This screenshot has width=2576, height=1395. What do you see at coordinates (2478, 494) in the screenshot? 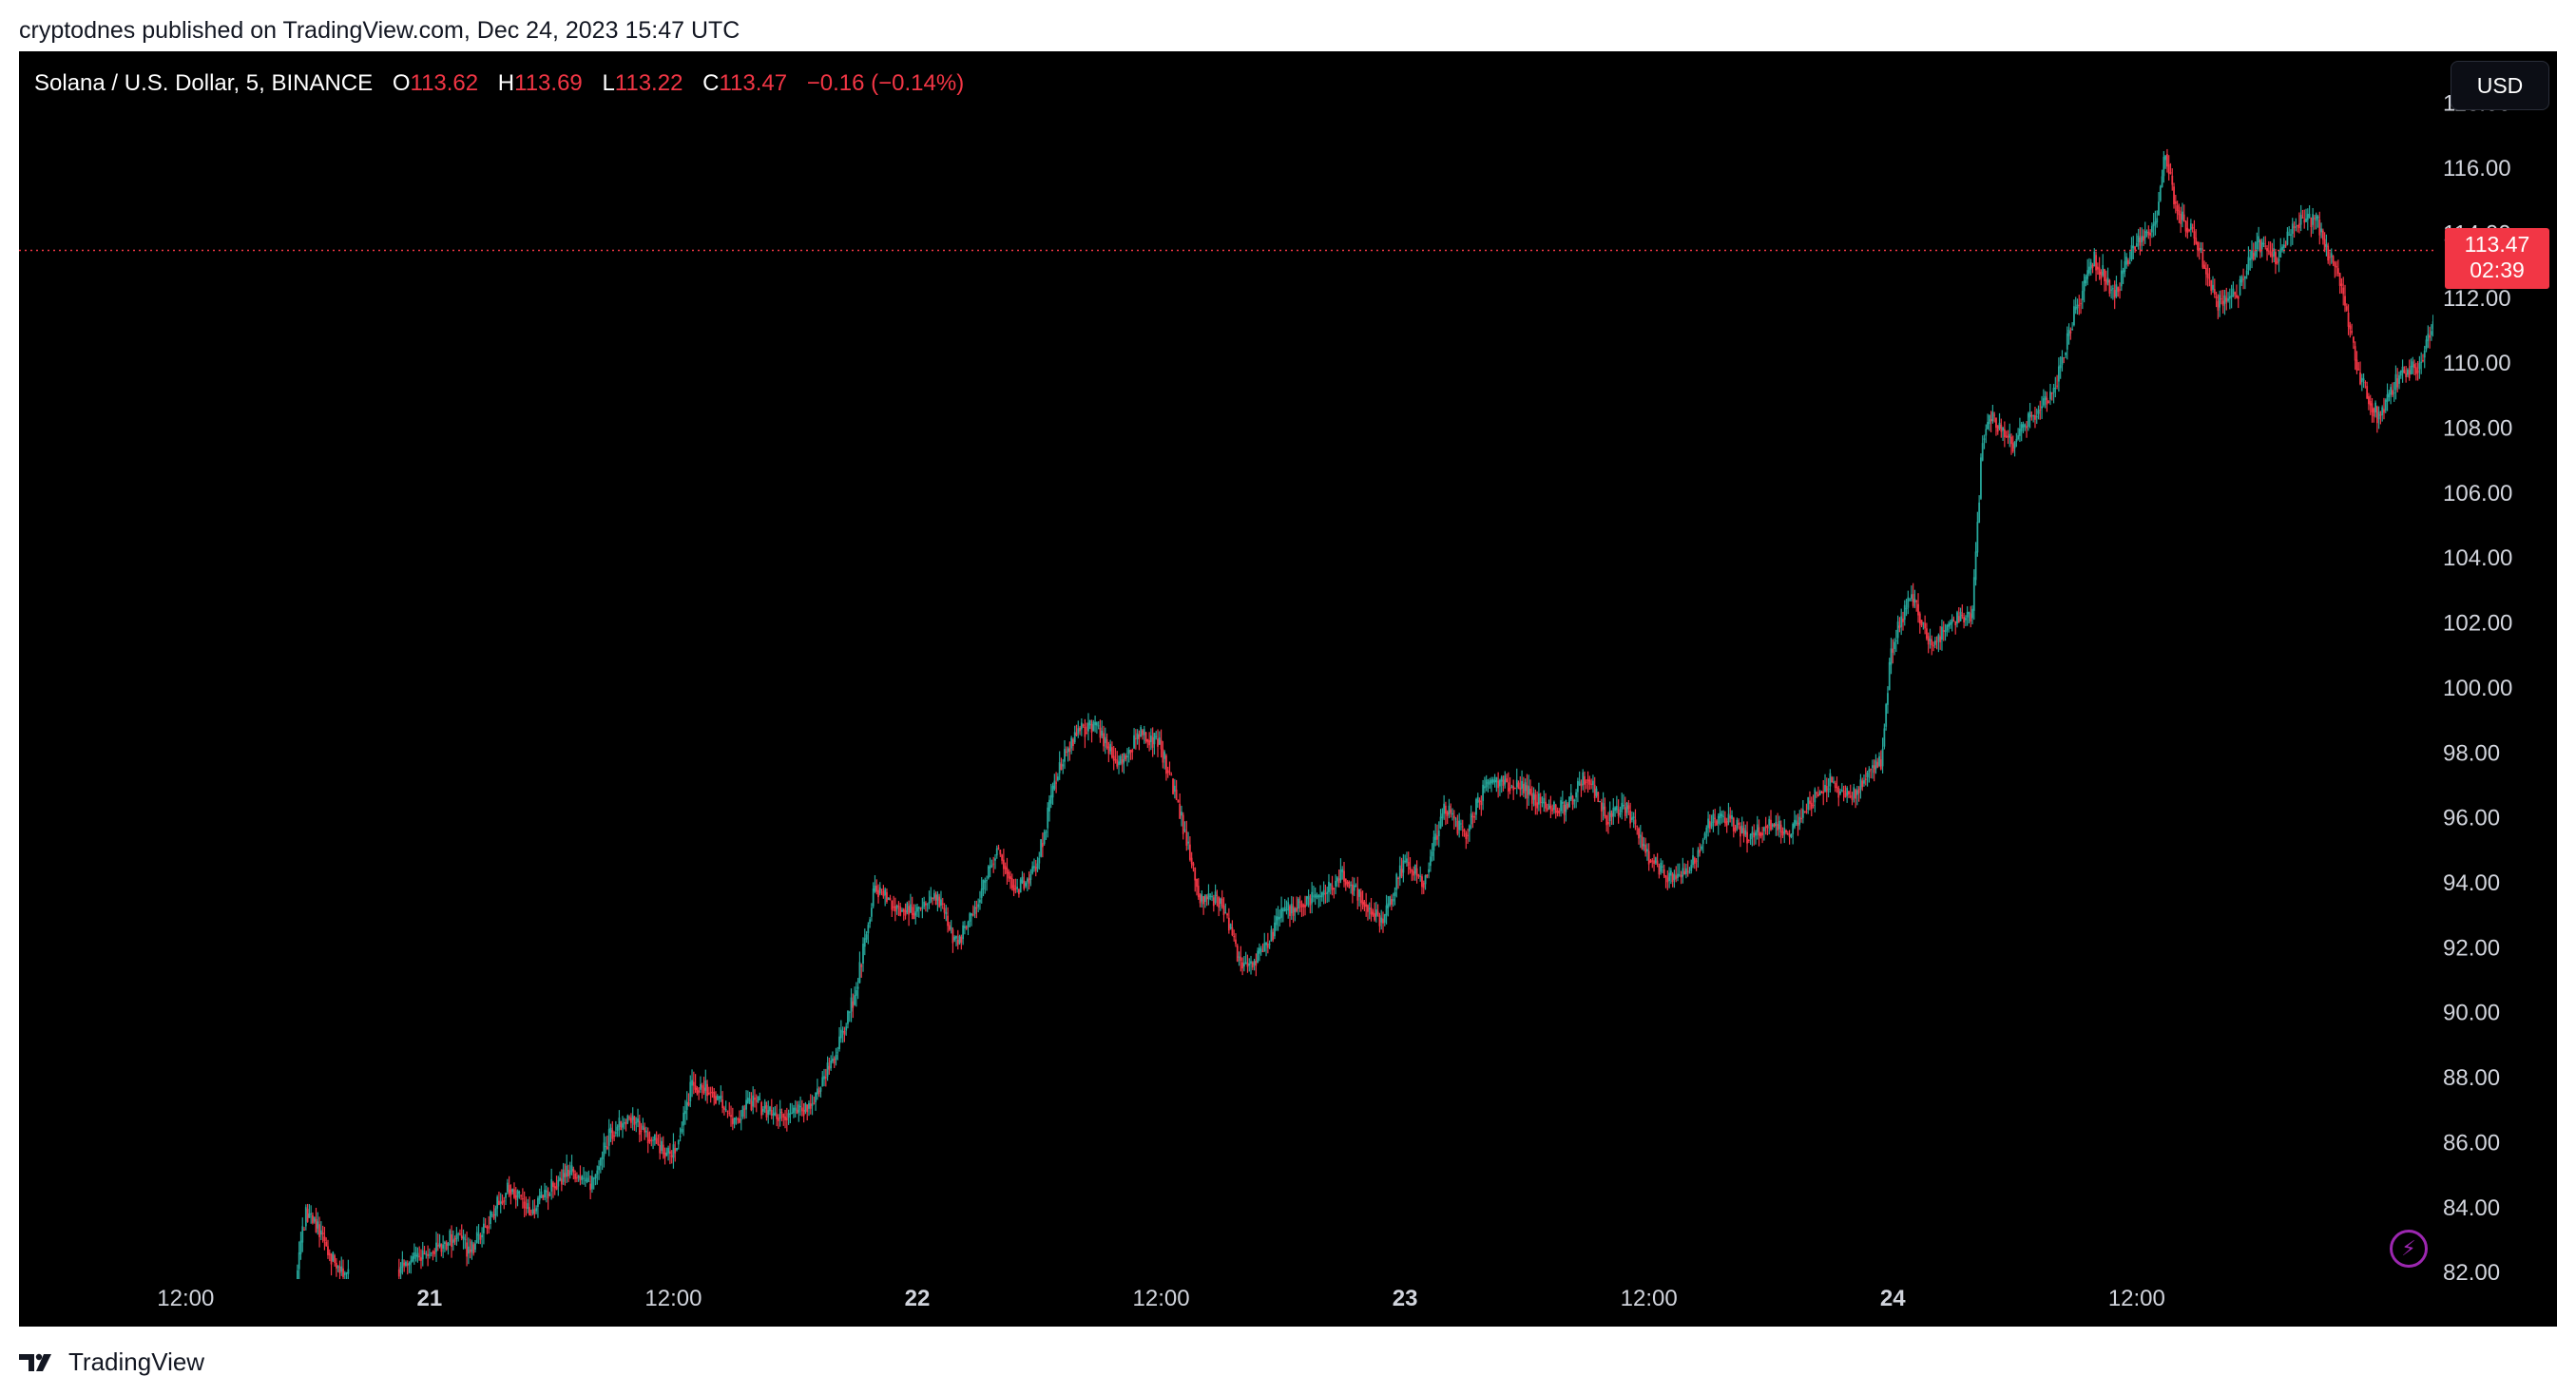
I see `y-tick-label: 106.00` at bounding box center [2478, 494].